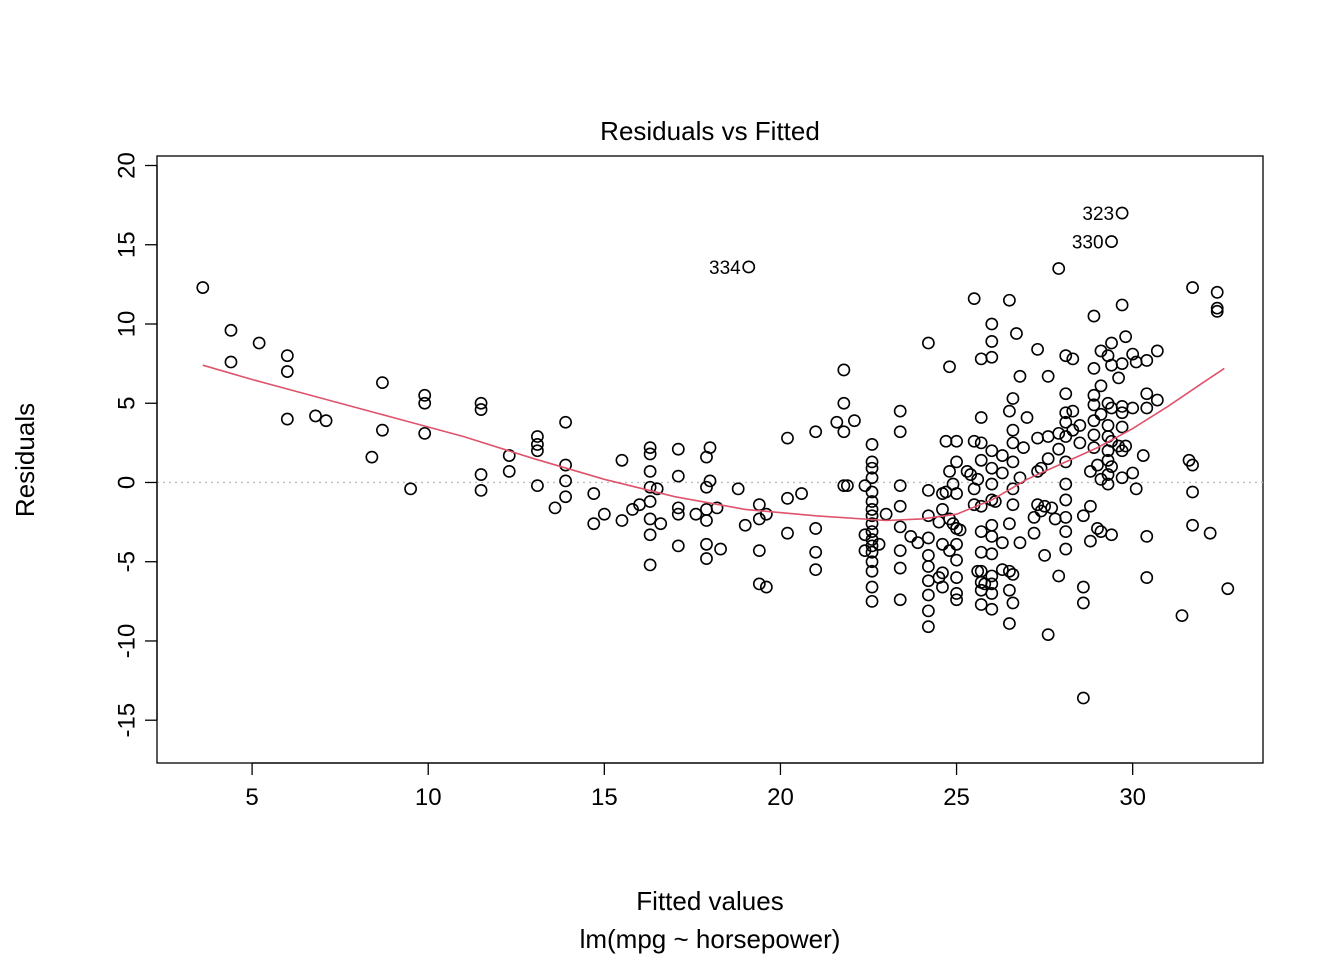 This screenshot has height=960, width=1344. What do you see at coordinates (956, 797) in the screenshot?
I see `x-tick-label: 25` at bounding box center [956, 797].